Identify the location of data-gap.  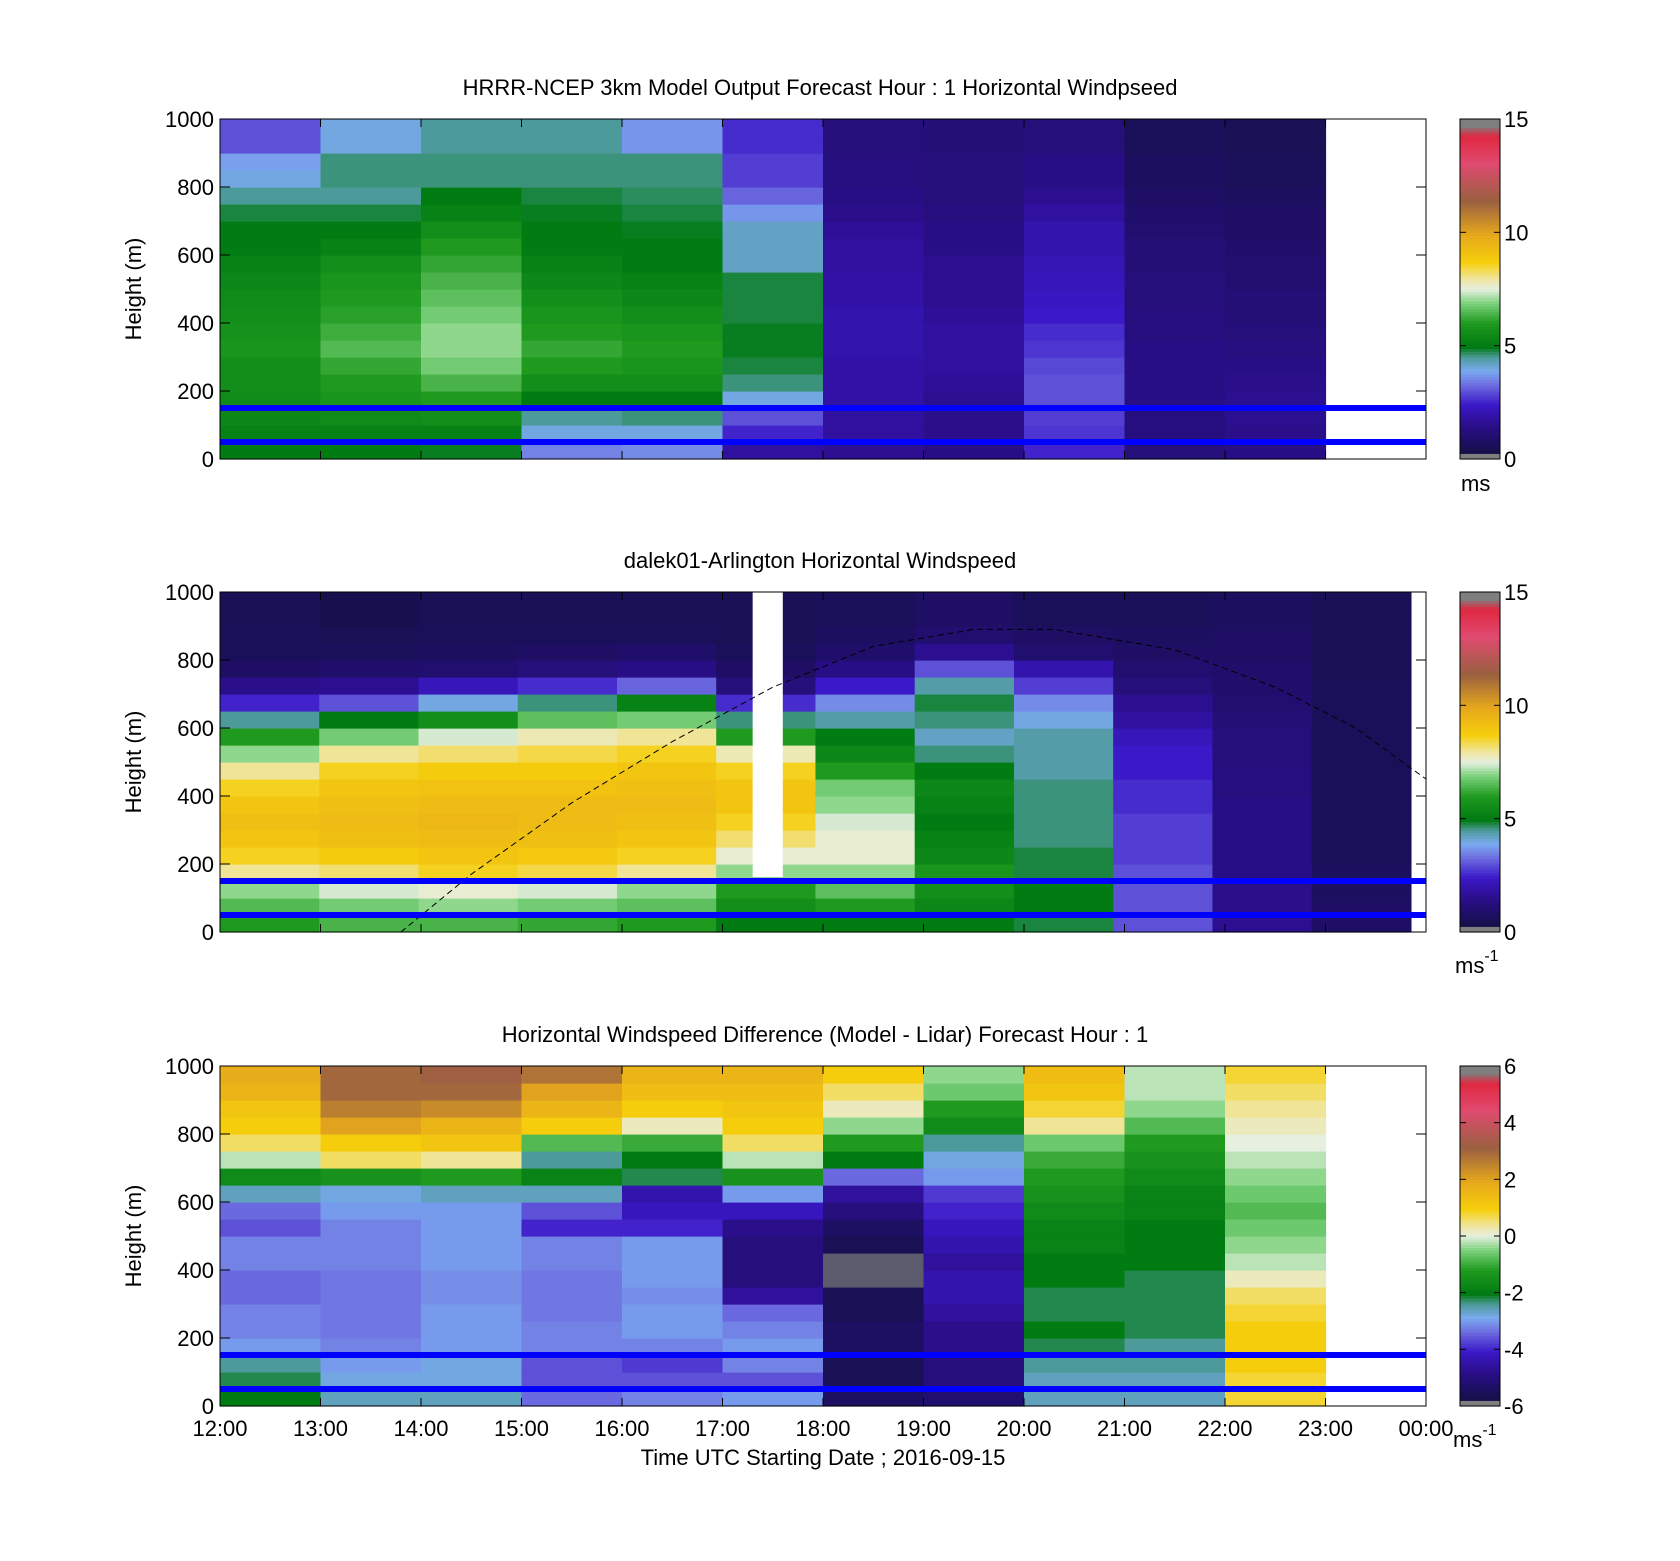
(767, 734).